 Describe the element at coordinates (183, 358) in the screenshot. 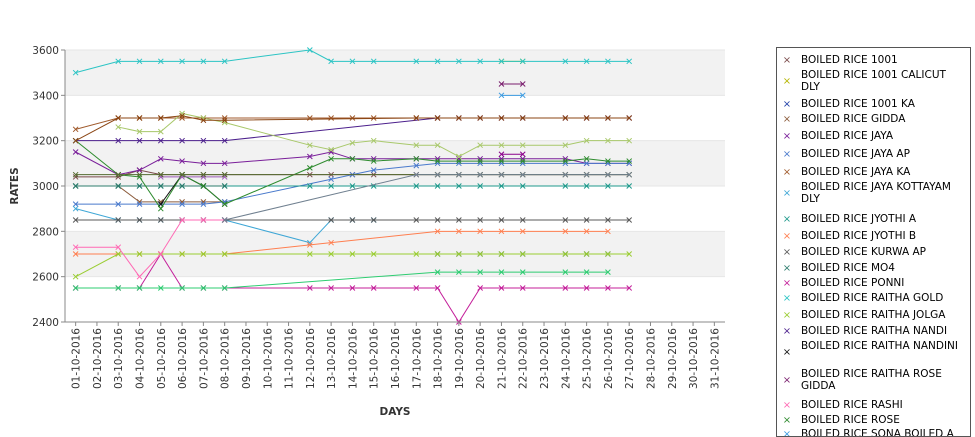

I see `x-tick-label: 06-10-2016` at that location.